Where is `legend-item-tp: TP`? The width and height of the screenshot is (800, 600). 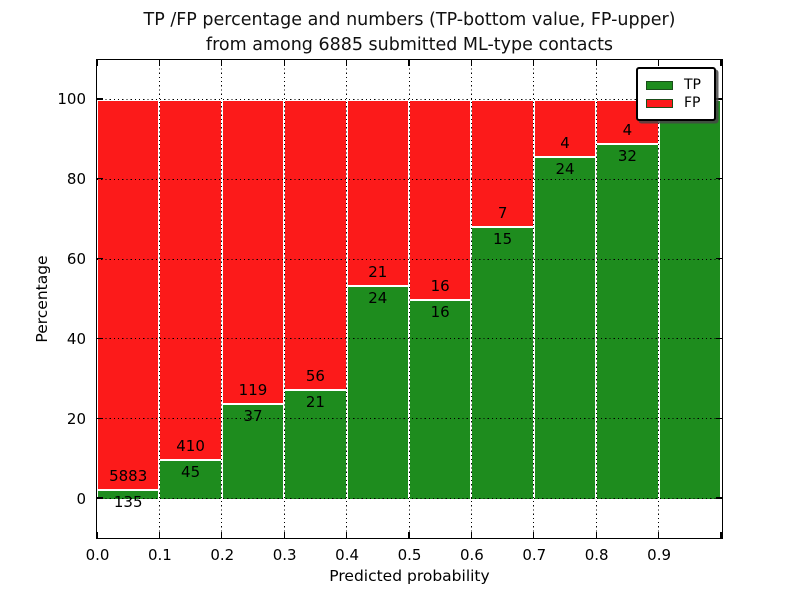 legend-item-tp: TP is located at coordinates (676, 85).